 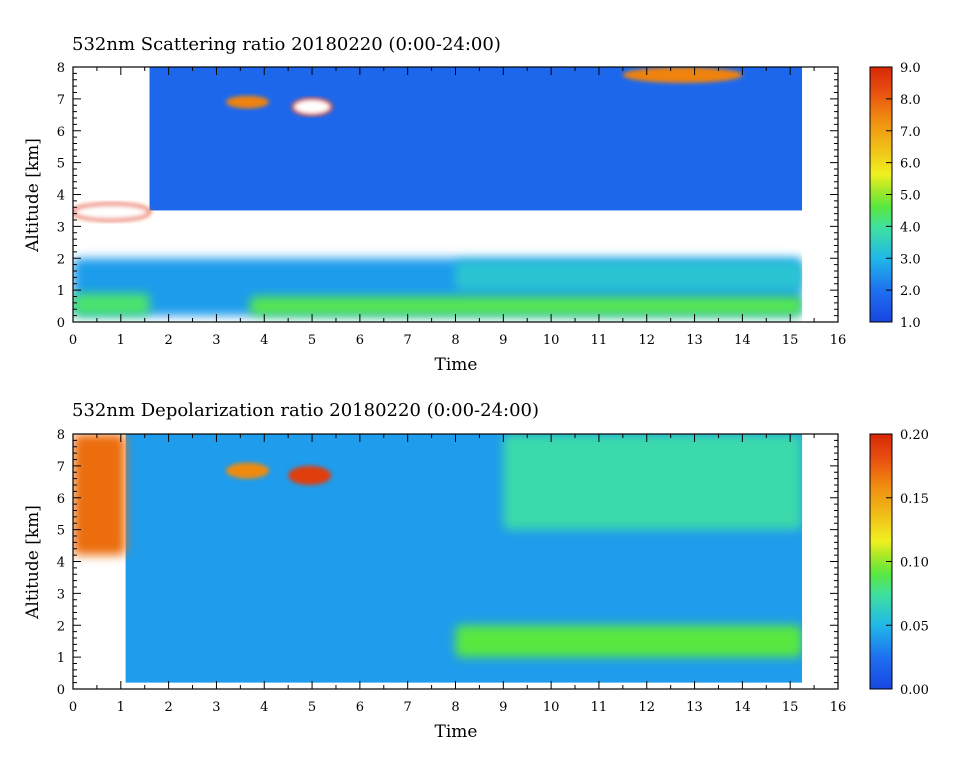 I want to click on colorbar-tick-label: 5.0, so click(x=910, y=196).